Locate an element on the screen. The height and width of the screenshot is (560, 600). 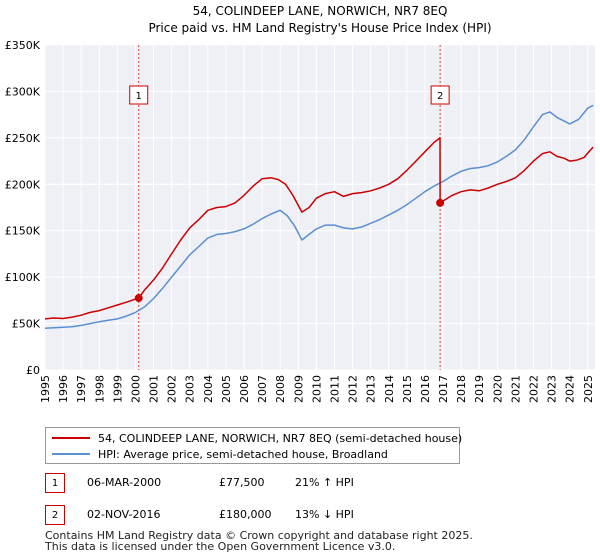
x-tick-label: 2011 is located at coordinates (334, 389).